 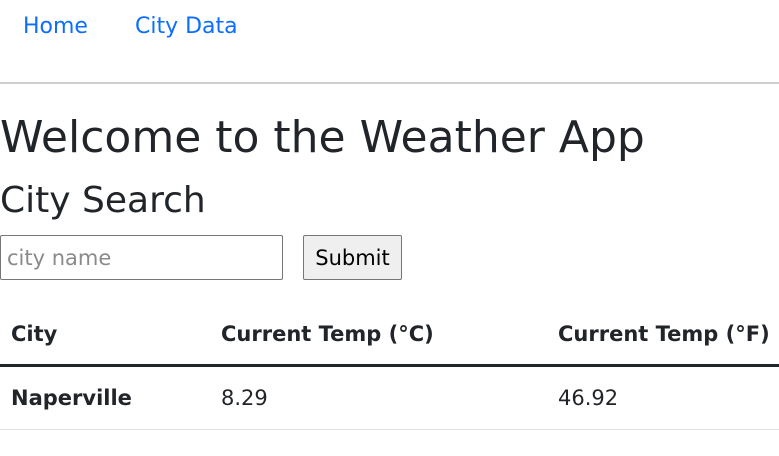 I want to click on cell-temp-c: 8.29, so click(x=378, y=397).